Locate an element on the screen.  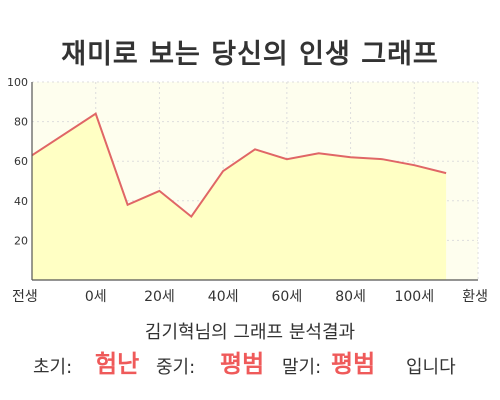
analysis-title: 김기혁님의 그래프 분석결과 is located at coordinates (250, 332).